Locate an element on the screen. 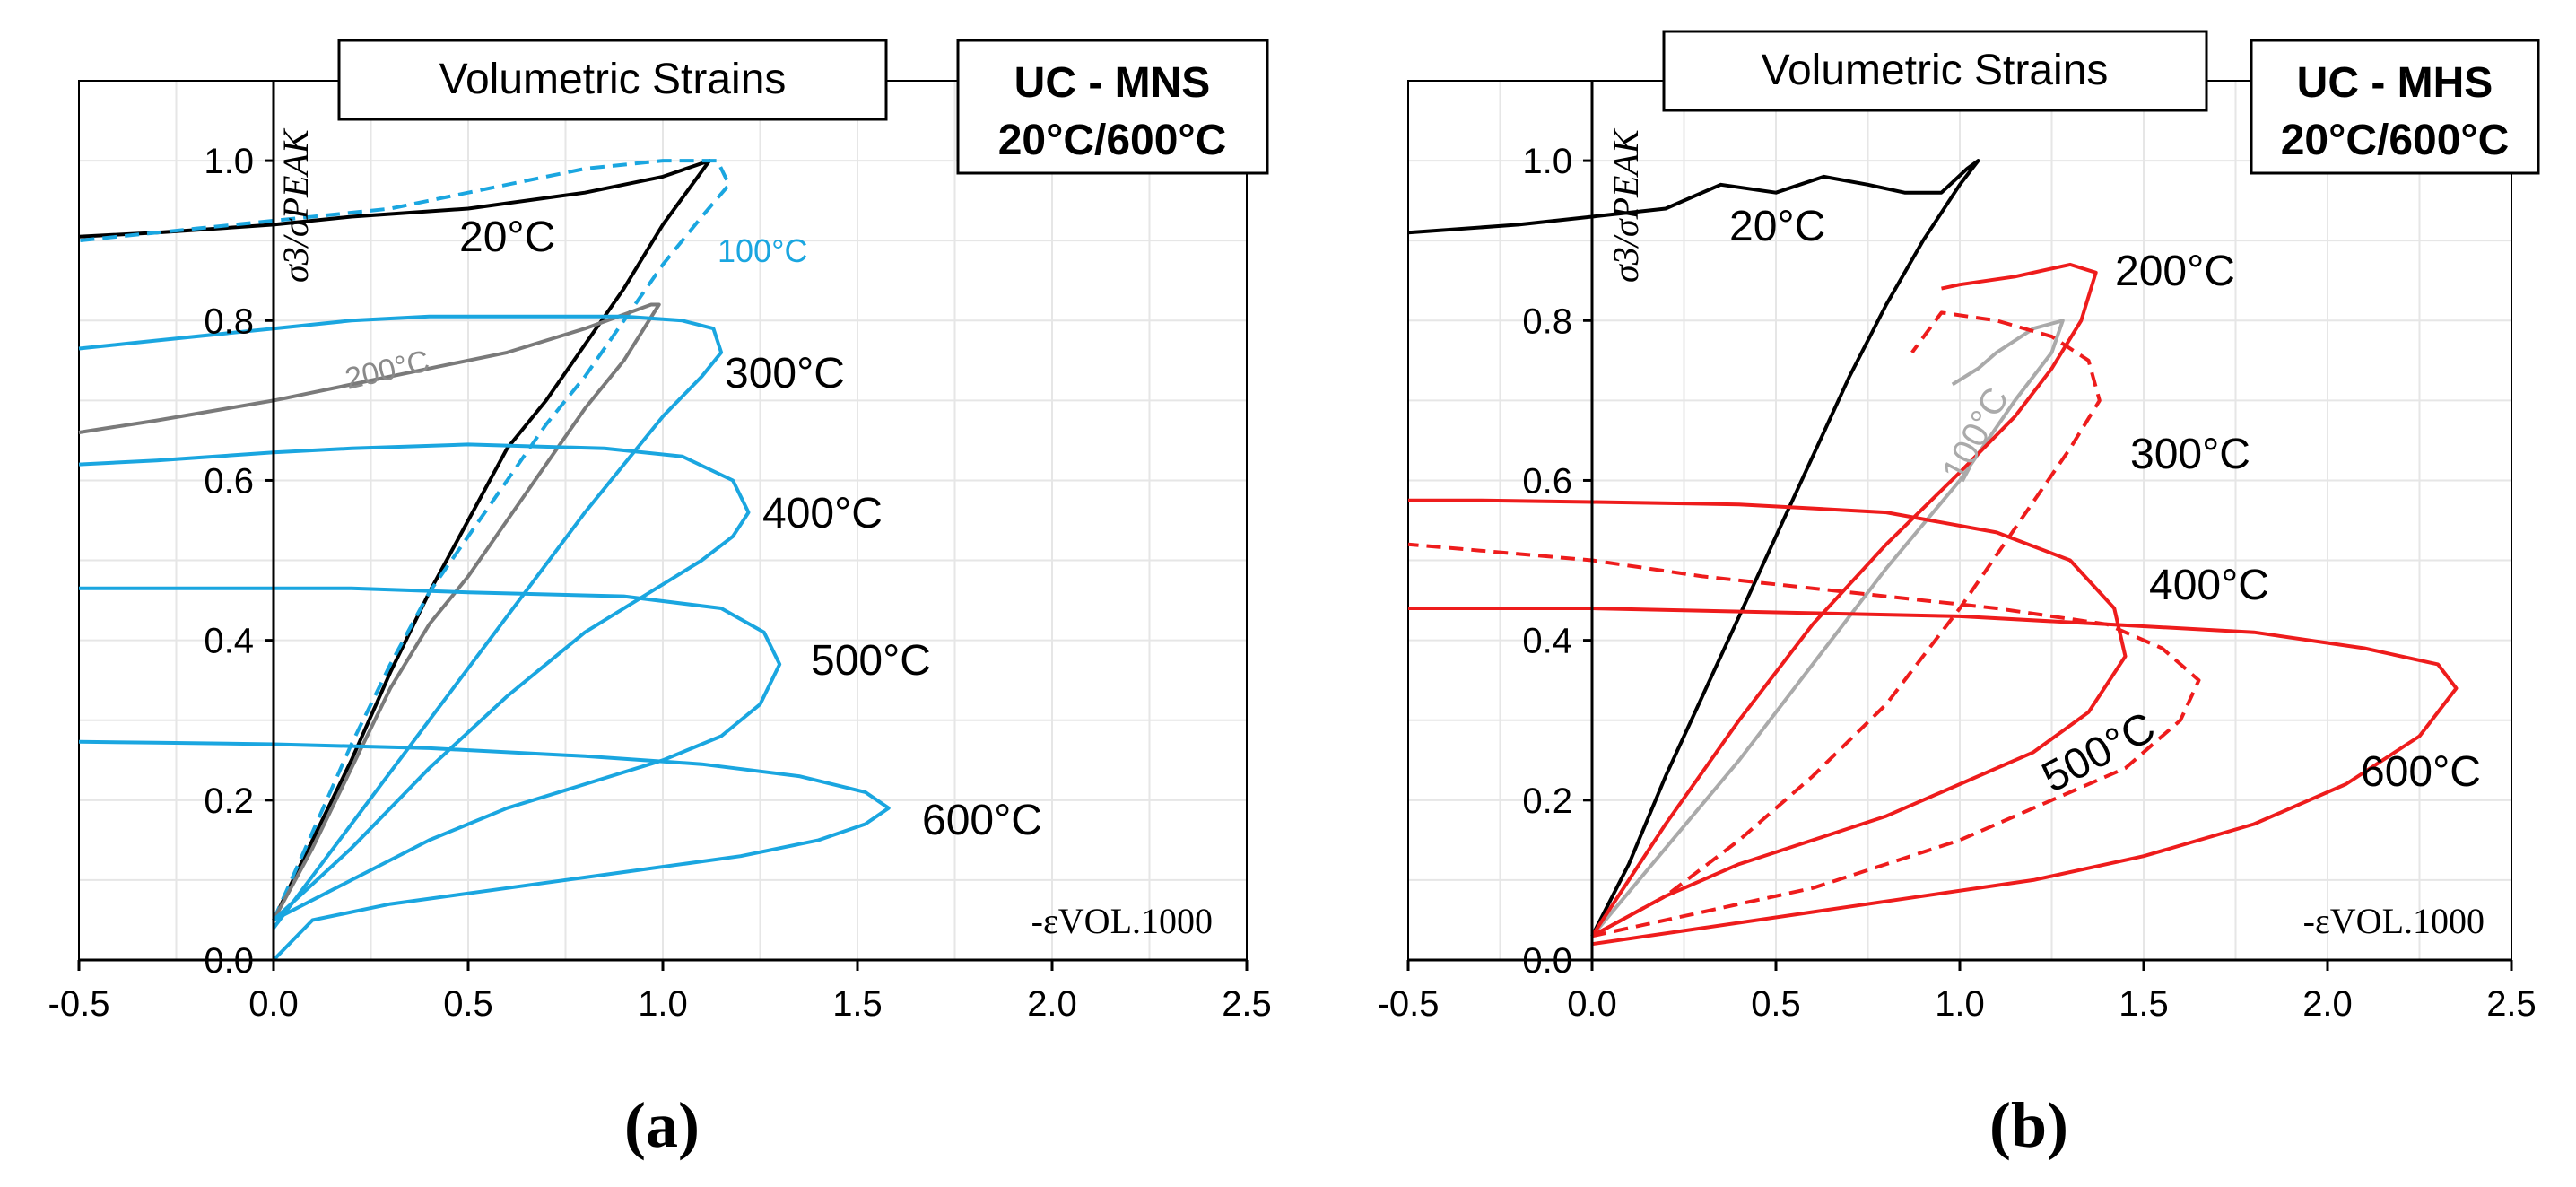 This screenshot has width=2576, height=1187. condition-line-1: UC - MHS is located at coordinates (2395, 83).